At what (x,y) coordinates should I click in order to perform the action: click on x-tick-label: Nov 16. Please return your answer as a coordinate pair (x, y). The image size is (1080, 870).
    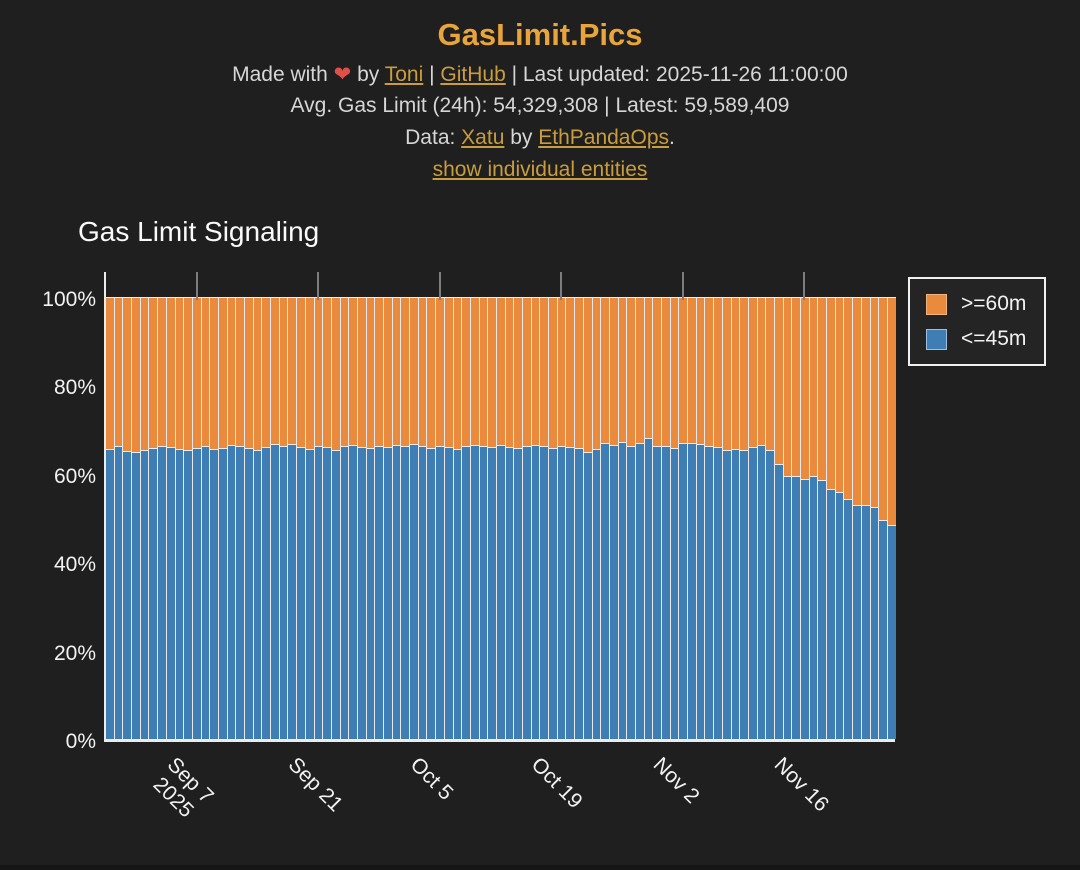
    Looking at the image, I should click on (801, 785).